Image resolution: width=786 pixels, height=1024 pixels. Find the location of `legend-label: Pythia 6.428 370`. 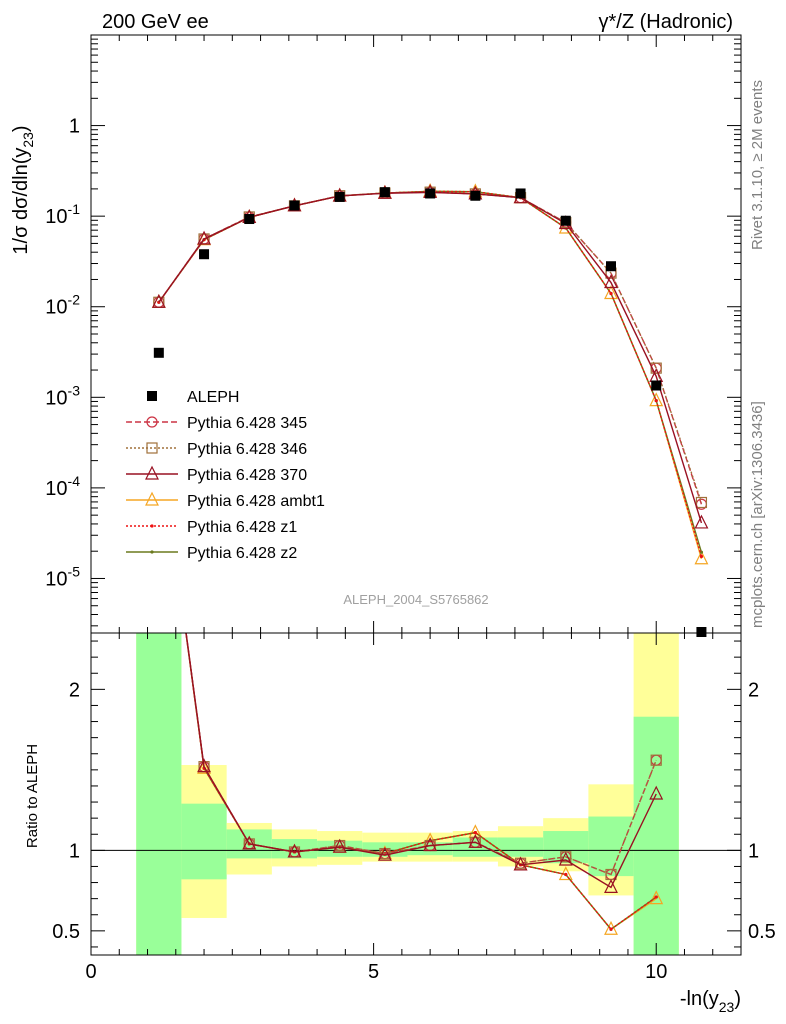

legend-label: Pythia 6.428 370 is located at coordinates (247, 475).